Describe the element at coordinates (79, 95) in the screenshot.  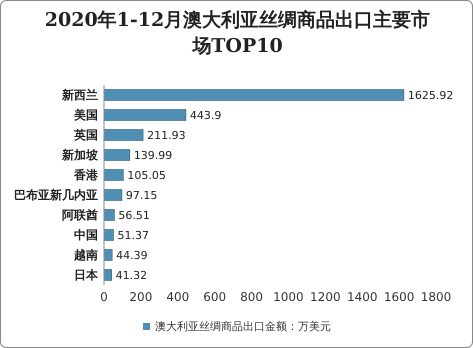
I see `y-tick-label: 新西兰` at that location.